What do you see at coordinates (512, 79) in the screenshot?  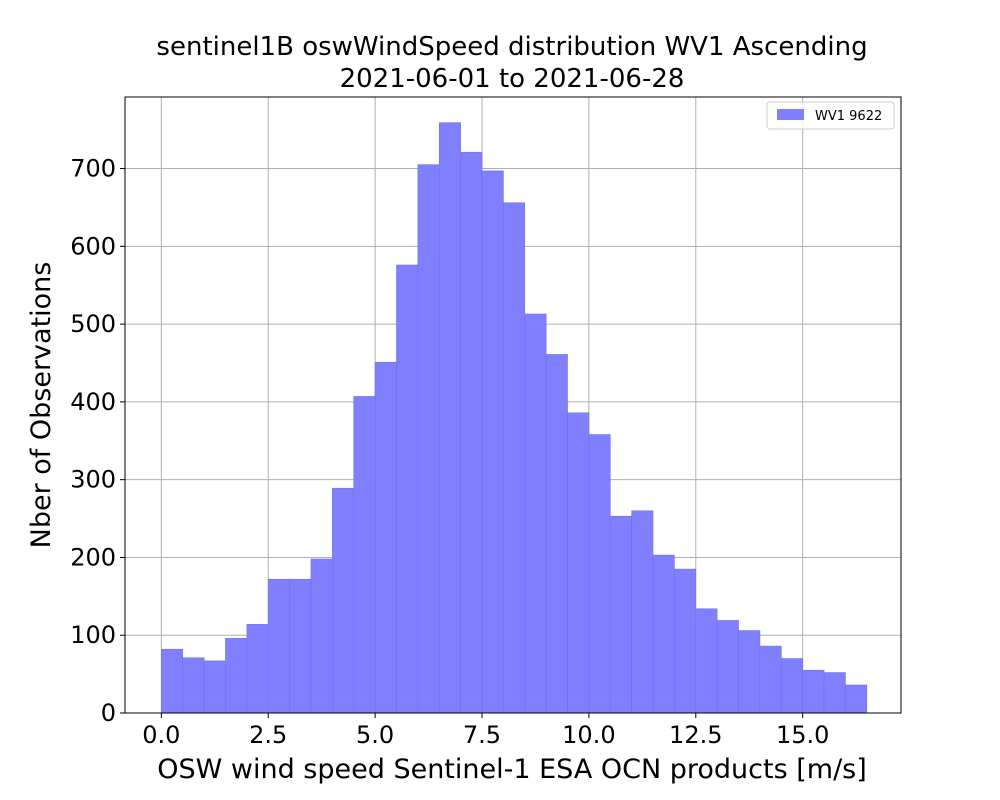 I see `chart-subtitle: 2021-06-01 to 2021-06-28` at bounding box center [512, 79].